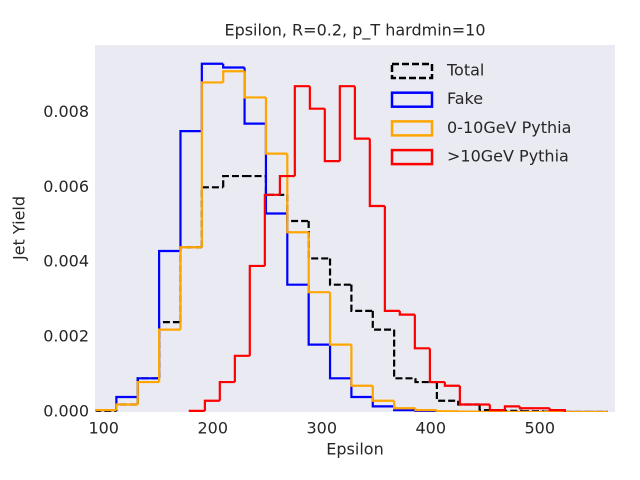 This screenshot has height=480, width=640. I want to click on legend-label: >10GeV Pythia, so click(508, 156).